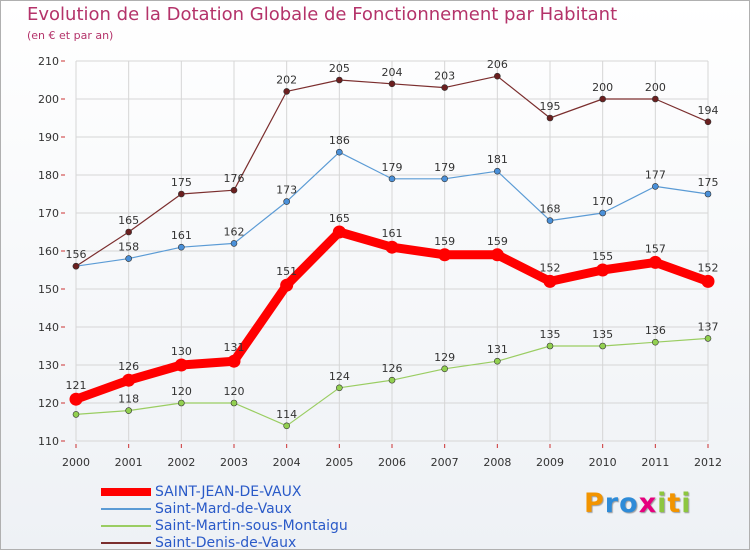 Image resolution: width=750 pixels, height=552 pixels. What do you see at coordinates (392, 72) in the screenshot?
I see `data-label: 204` at bounding box center [392, 72].